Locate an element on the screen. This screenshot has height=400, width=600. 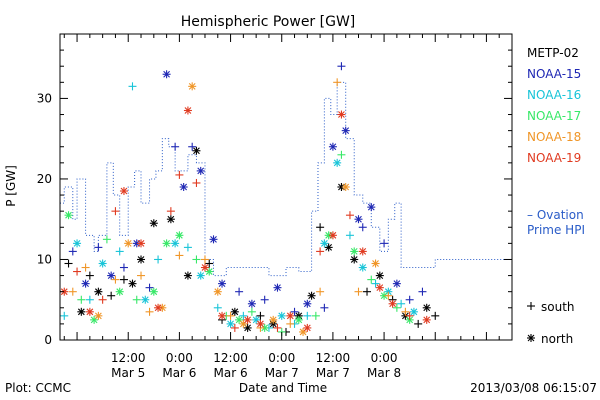
legend-entry: METP-02 is located at coordinates (553, 53).